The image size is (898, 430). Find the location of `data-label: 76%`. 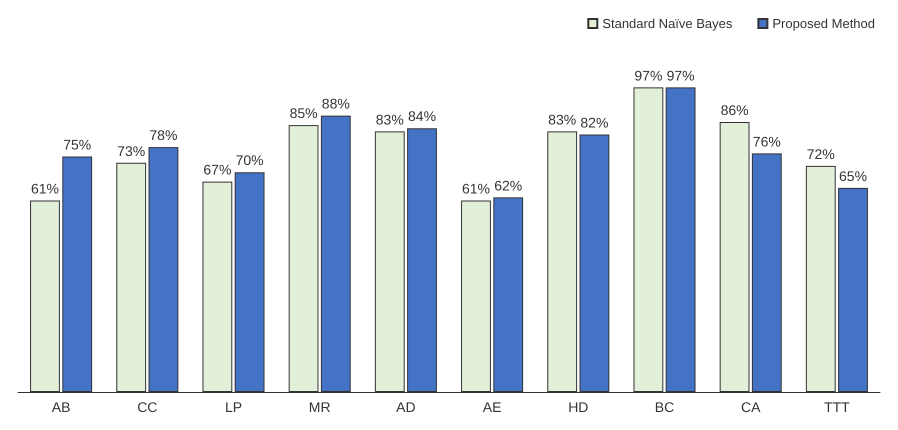

data-label: 76% is located at coordinates (766, 141).